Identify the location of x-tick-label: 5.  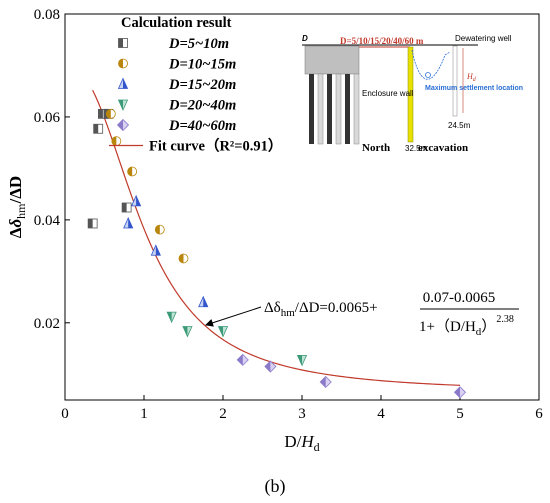
(460, 414).